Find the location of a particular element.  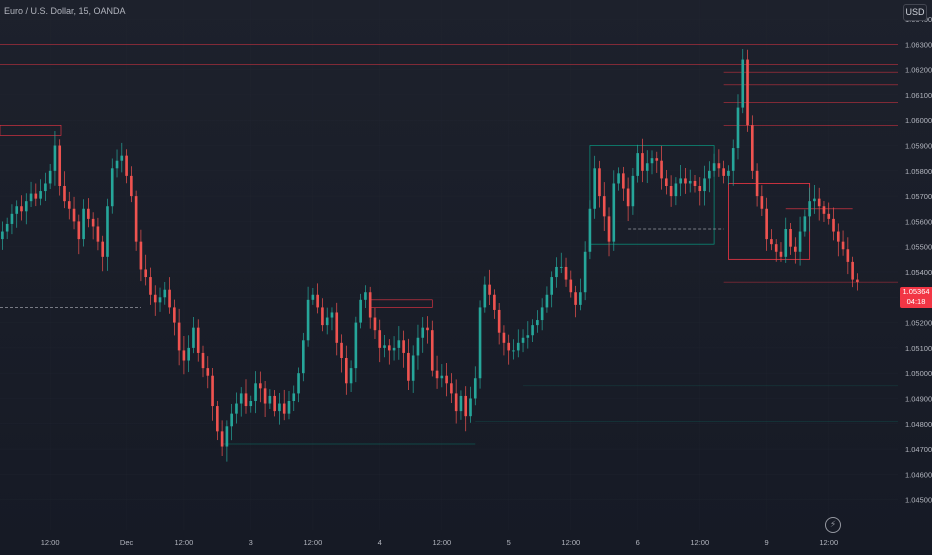

x-tick-label: 5 is located at coordinates (509, 542).